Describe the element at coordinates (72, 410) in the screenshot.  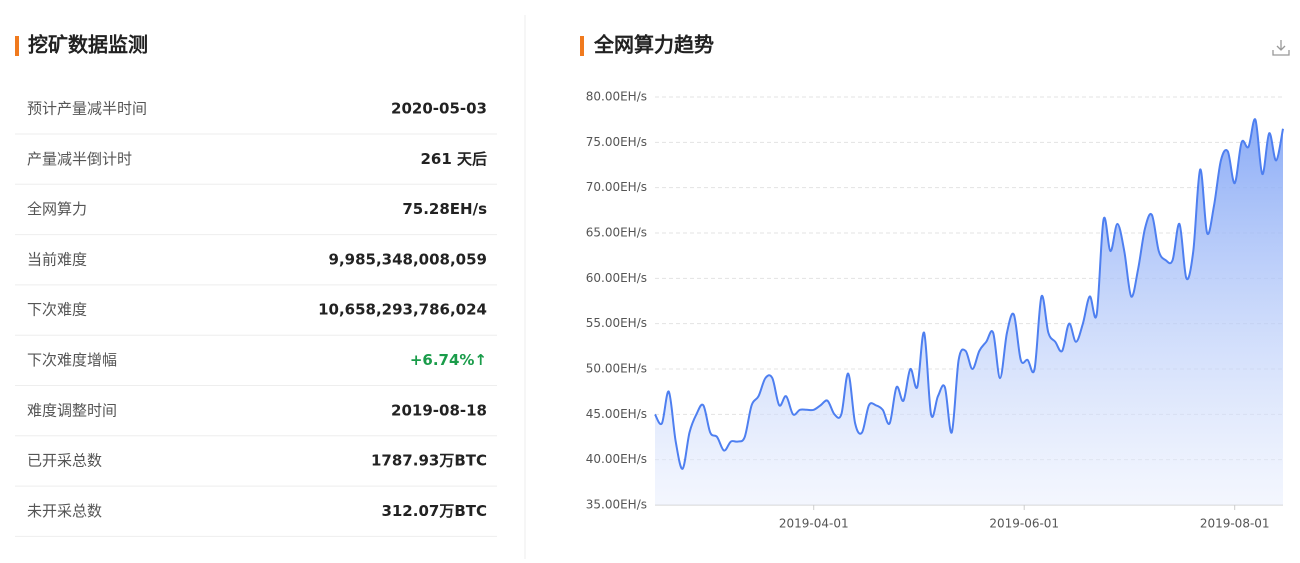
I see `row-label: 难度调整时间` at that location.